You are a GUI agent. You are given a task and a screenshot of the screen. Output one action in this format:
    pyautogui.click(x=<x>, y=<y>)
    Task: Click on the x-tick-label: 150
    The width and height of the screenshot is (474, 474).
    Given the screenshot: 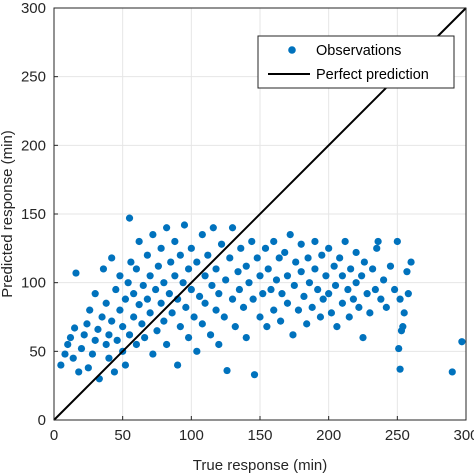 What is the action you would take?
    pyautogui.click(x=259, y=435)
    